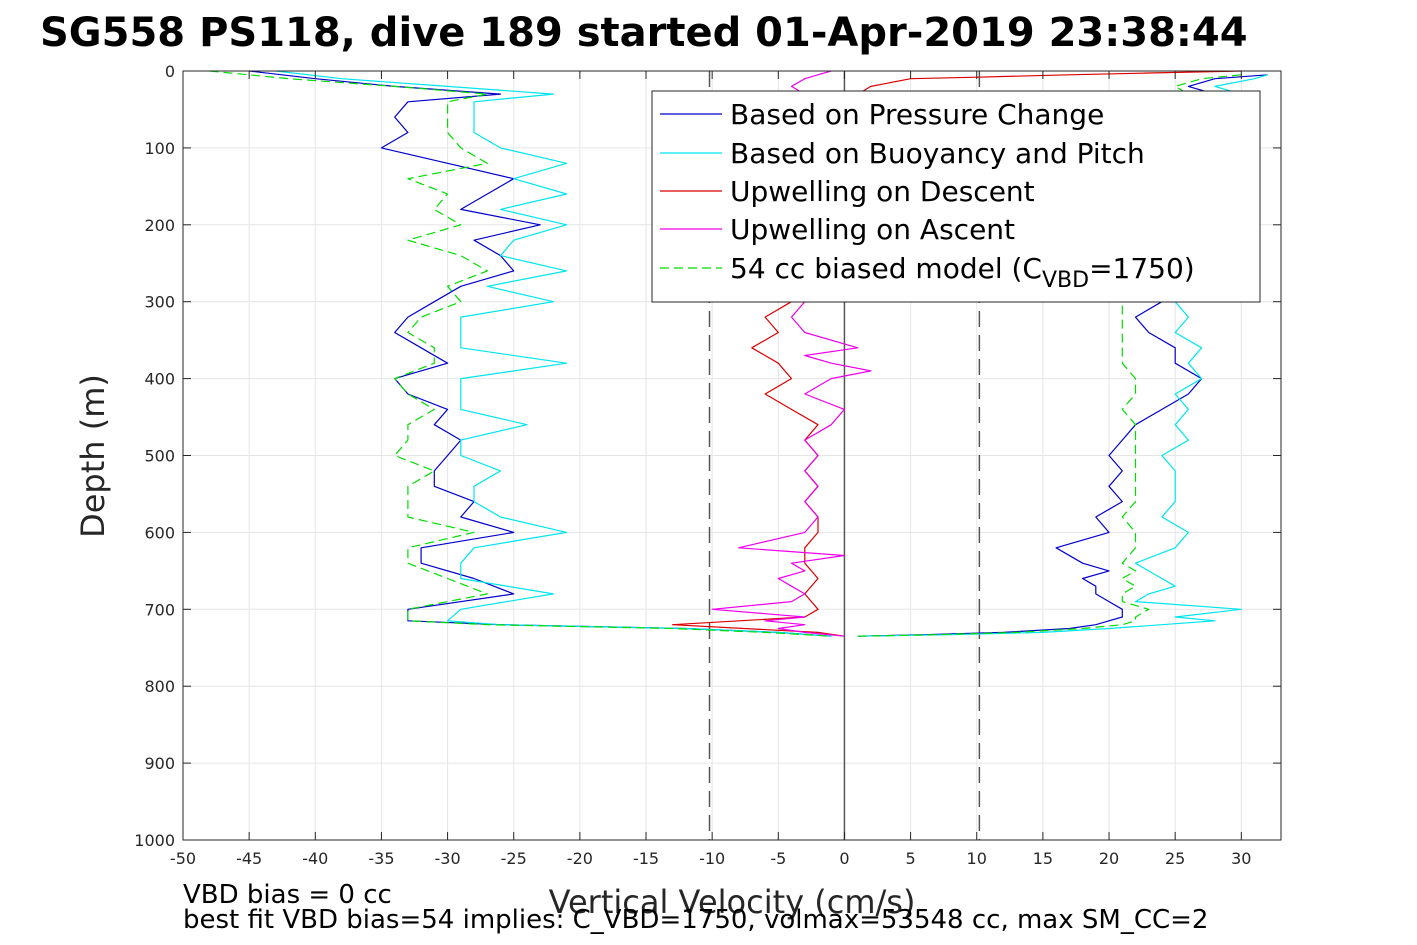 The height and width of the screenshot is (945, 1417). Describe the element at coordinates (183, 858) in the screenshot. I see `x-tick-label: -50` at that location.